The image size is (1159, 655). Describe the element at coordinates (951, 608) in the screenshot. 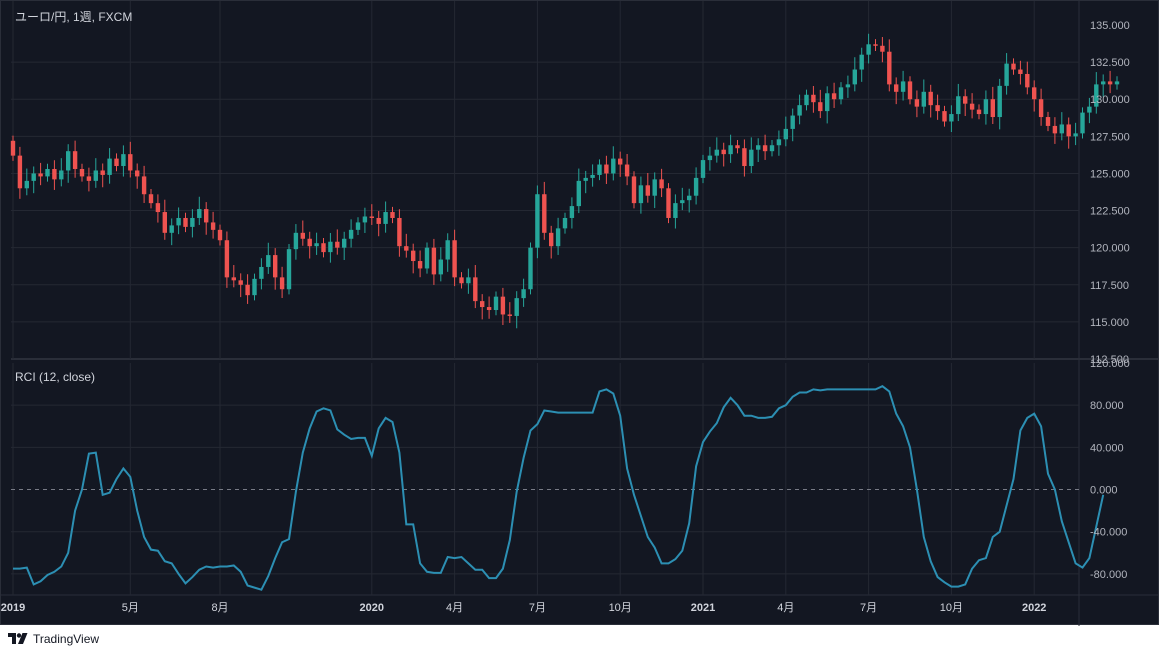

I see `x-tick-label: 10月` at that location.